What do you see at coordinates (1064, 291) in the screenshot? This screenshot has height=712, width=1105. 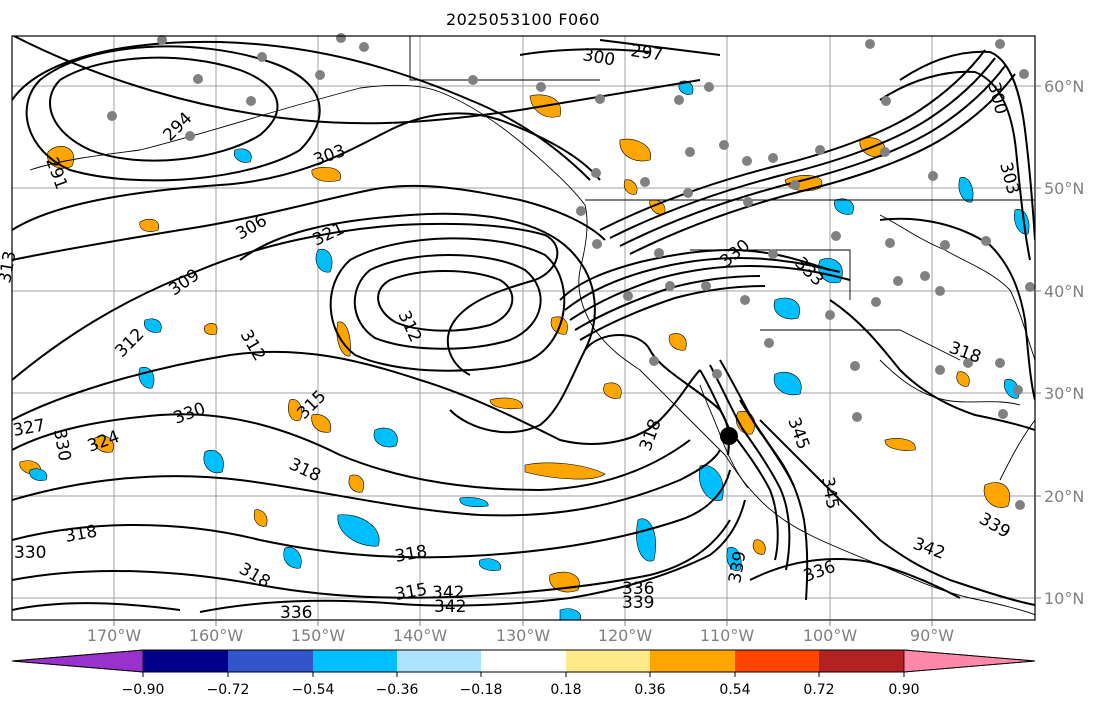 I see `lat-label-40n: 40°N` at bounding box center [1064, 291].